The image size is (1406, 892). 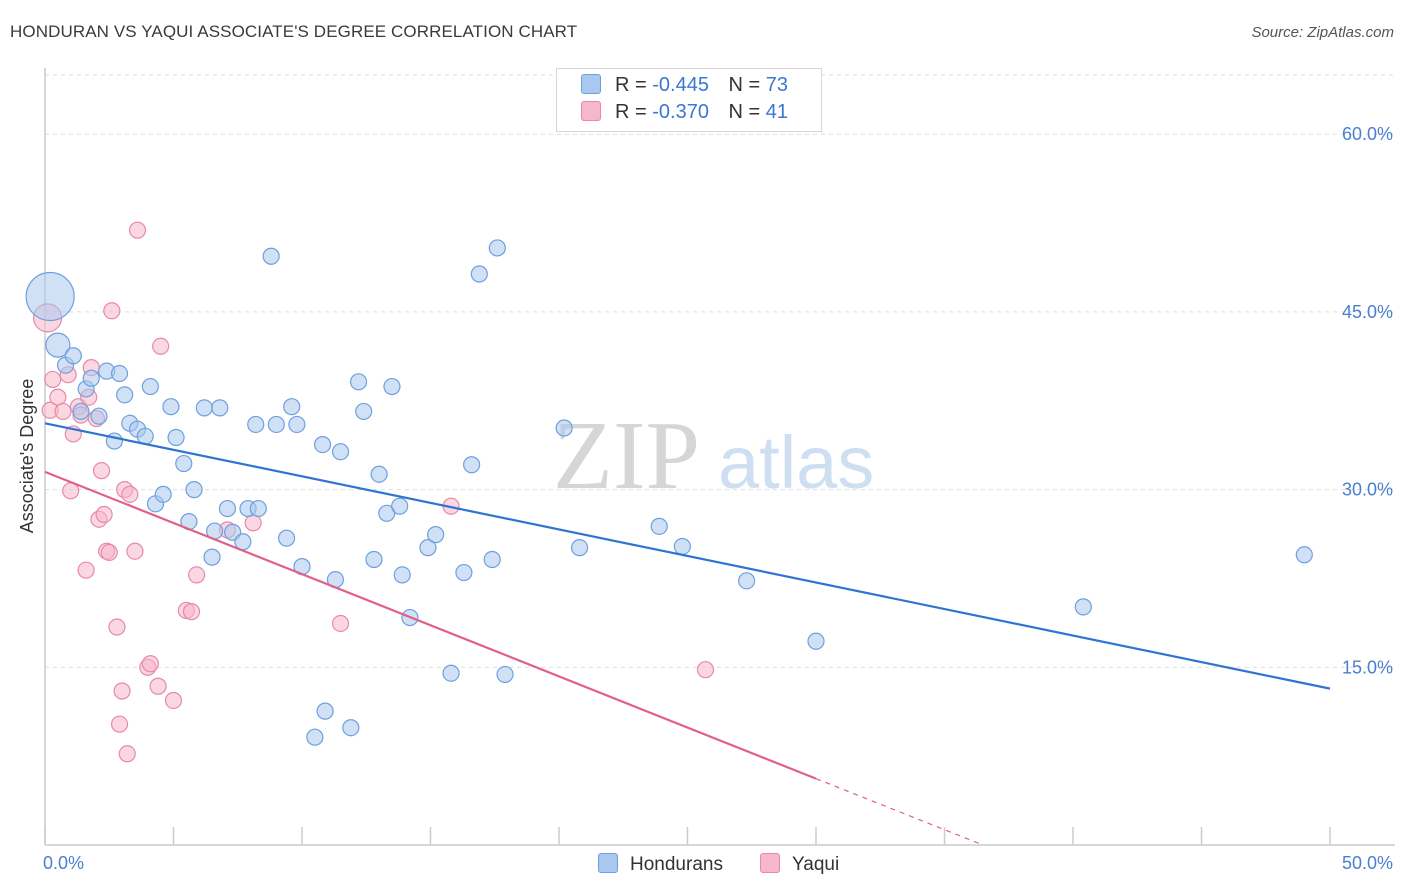 I want to click on legend-item-yaqui: Yaqui, so click(x=799, y=864).